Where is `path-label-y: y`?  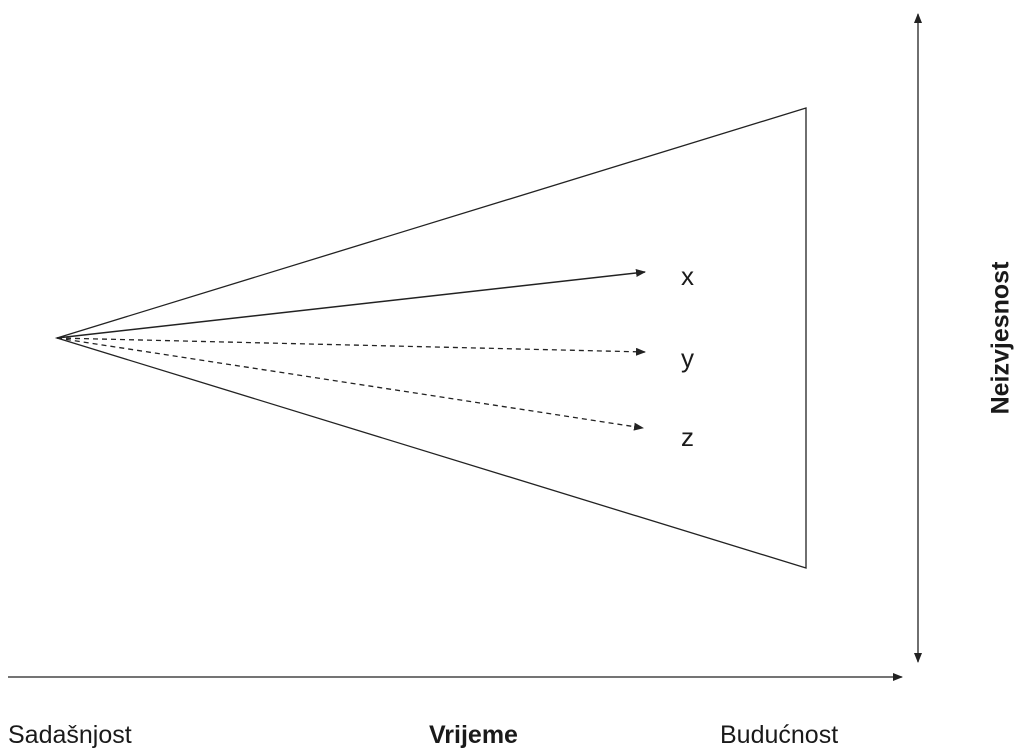
path-label-y: y is located at coordinates (687, 358).